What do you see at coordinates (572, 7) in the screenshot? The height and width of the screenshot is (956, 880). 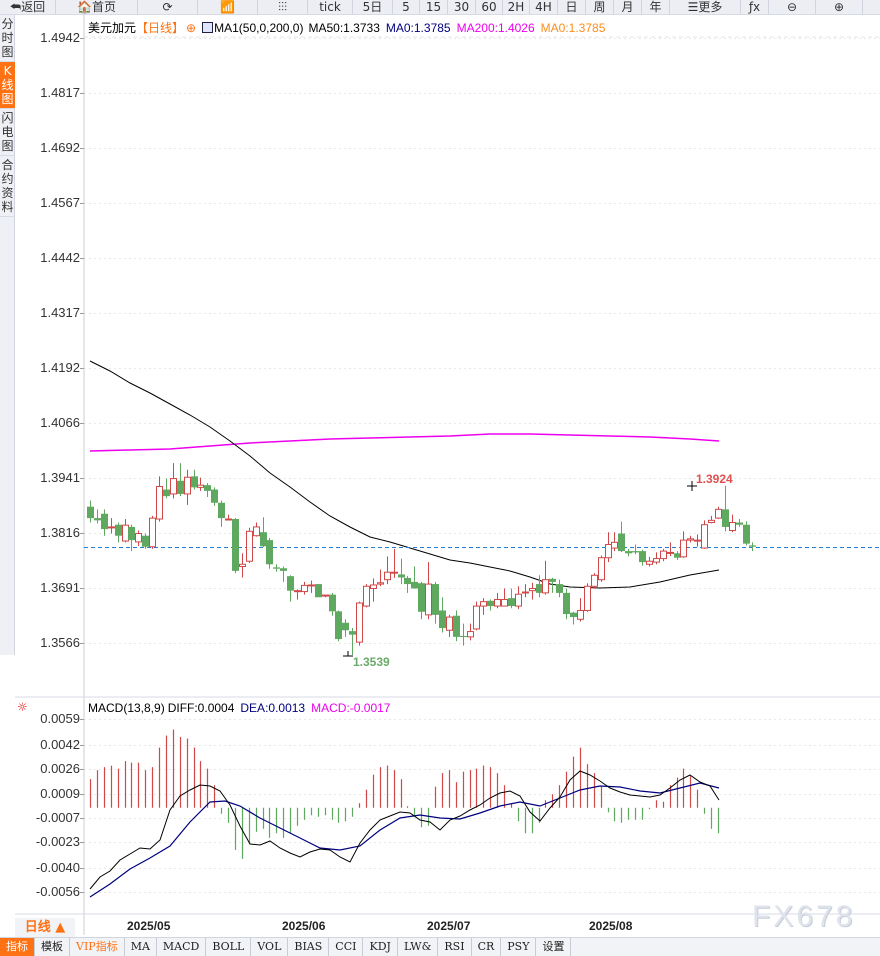 I see `toolbar-button-13: 日` at bounding box center [572, 7].